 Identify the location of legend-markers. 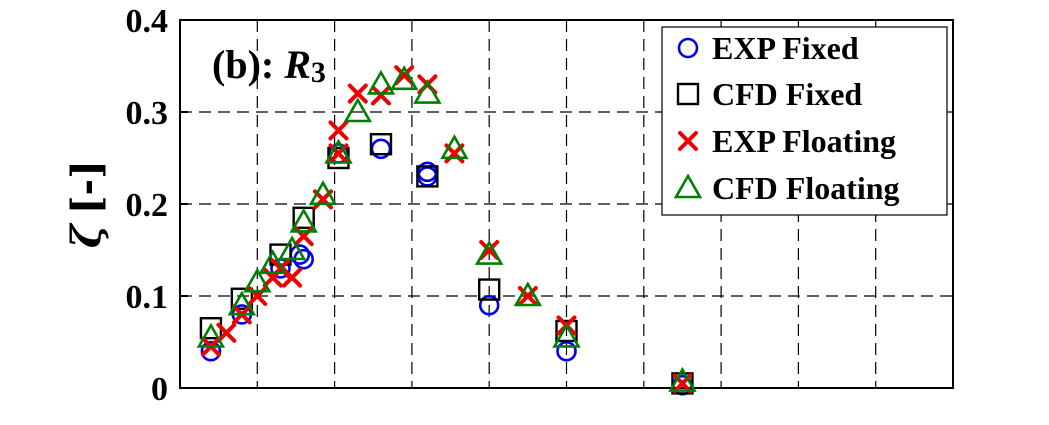
(688, 118).